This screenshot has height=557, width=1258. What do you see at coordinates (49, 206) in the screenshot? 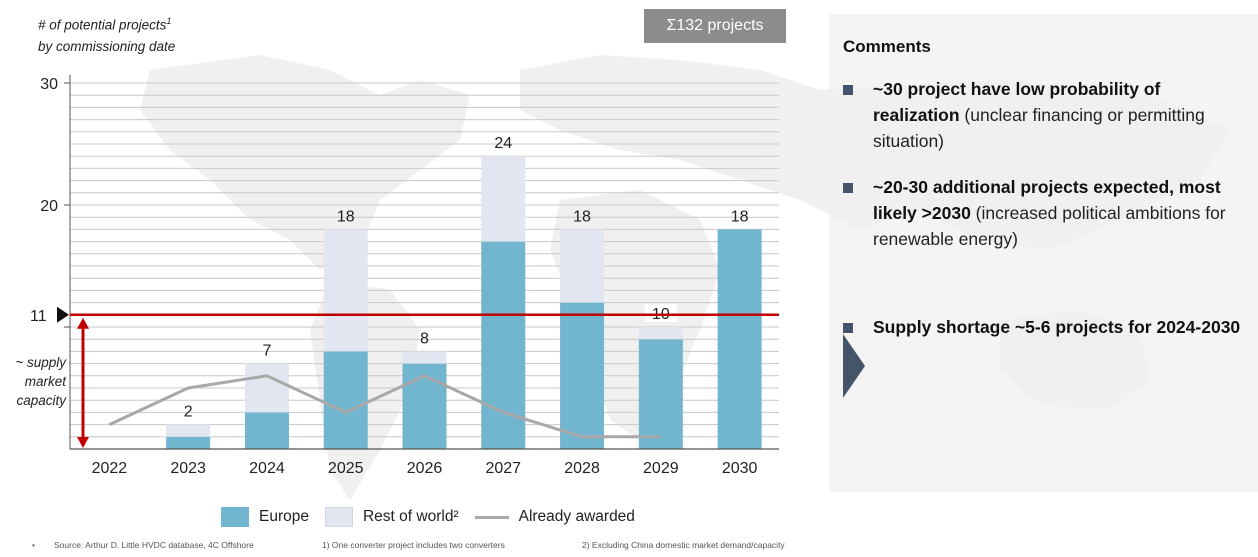
I see `y-tick-label: 20` at bounding box center [49, 206].